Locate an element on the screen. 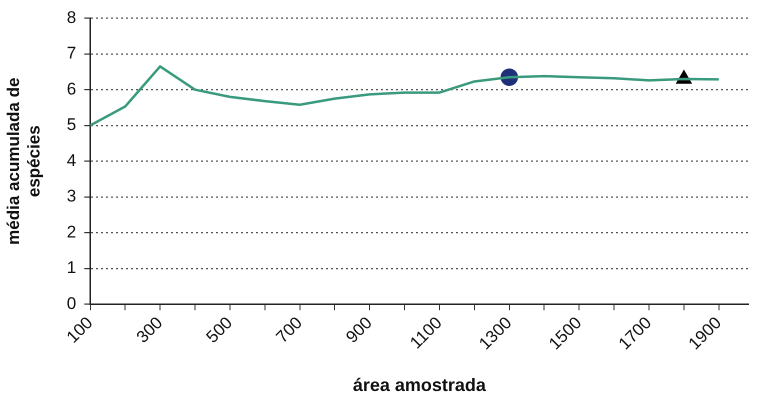  y-tick-label: 7 is located at coordinates (71, 53).